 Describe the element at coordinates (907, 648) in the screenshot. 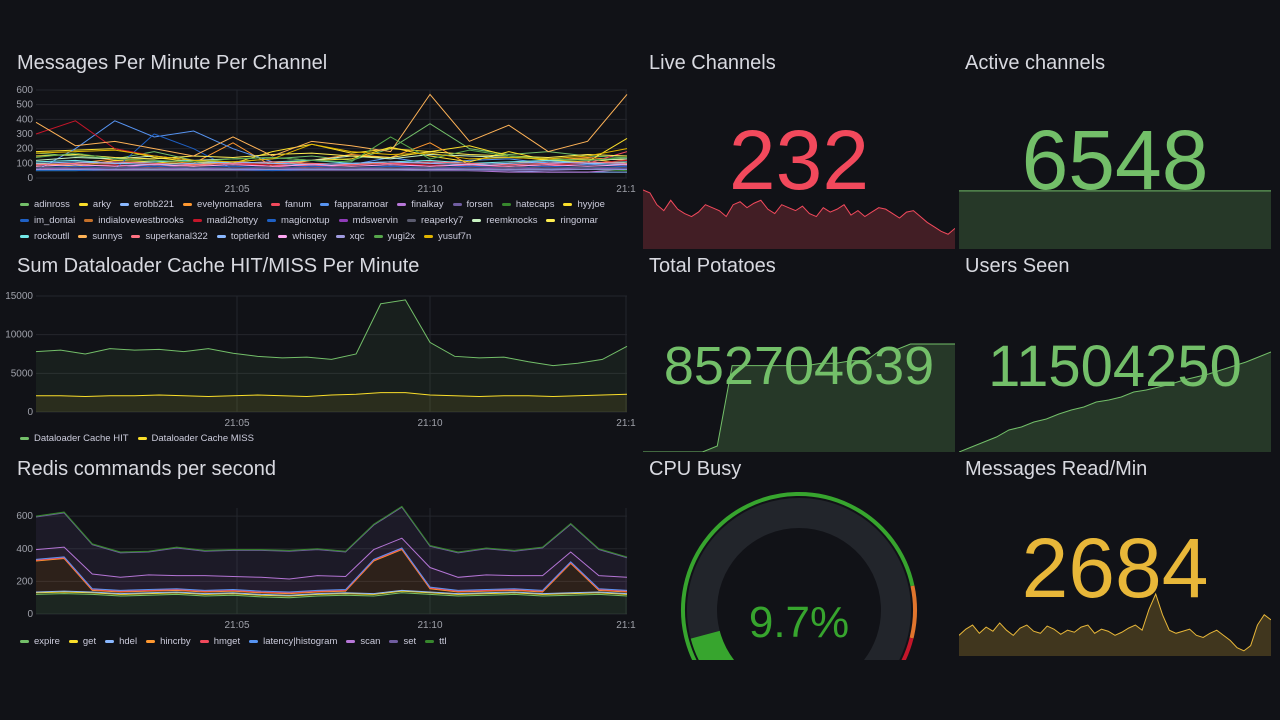

I see `gauge-threshold-red` at that location.